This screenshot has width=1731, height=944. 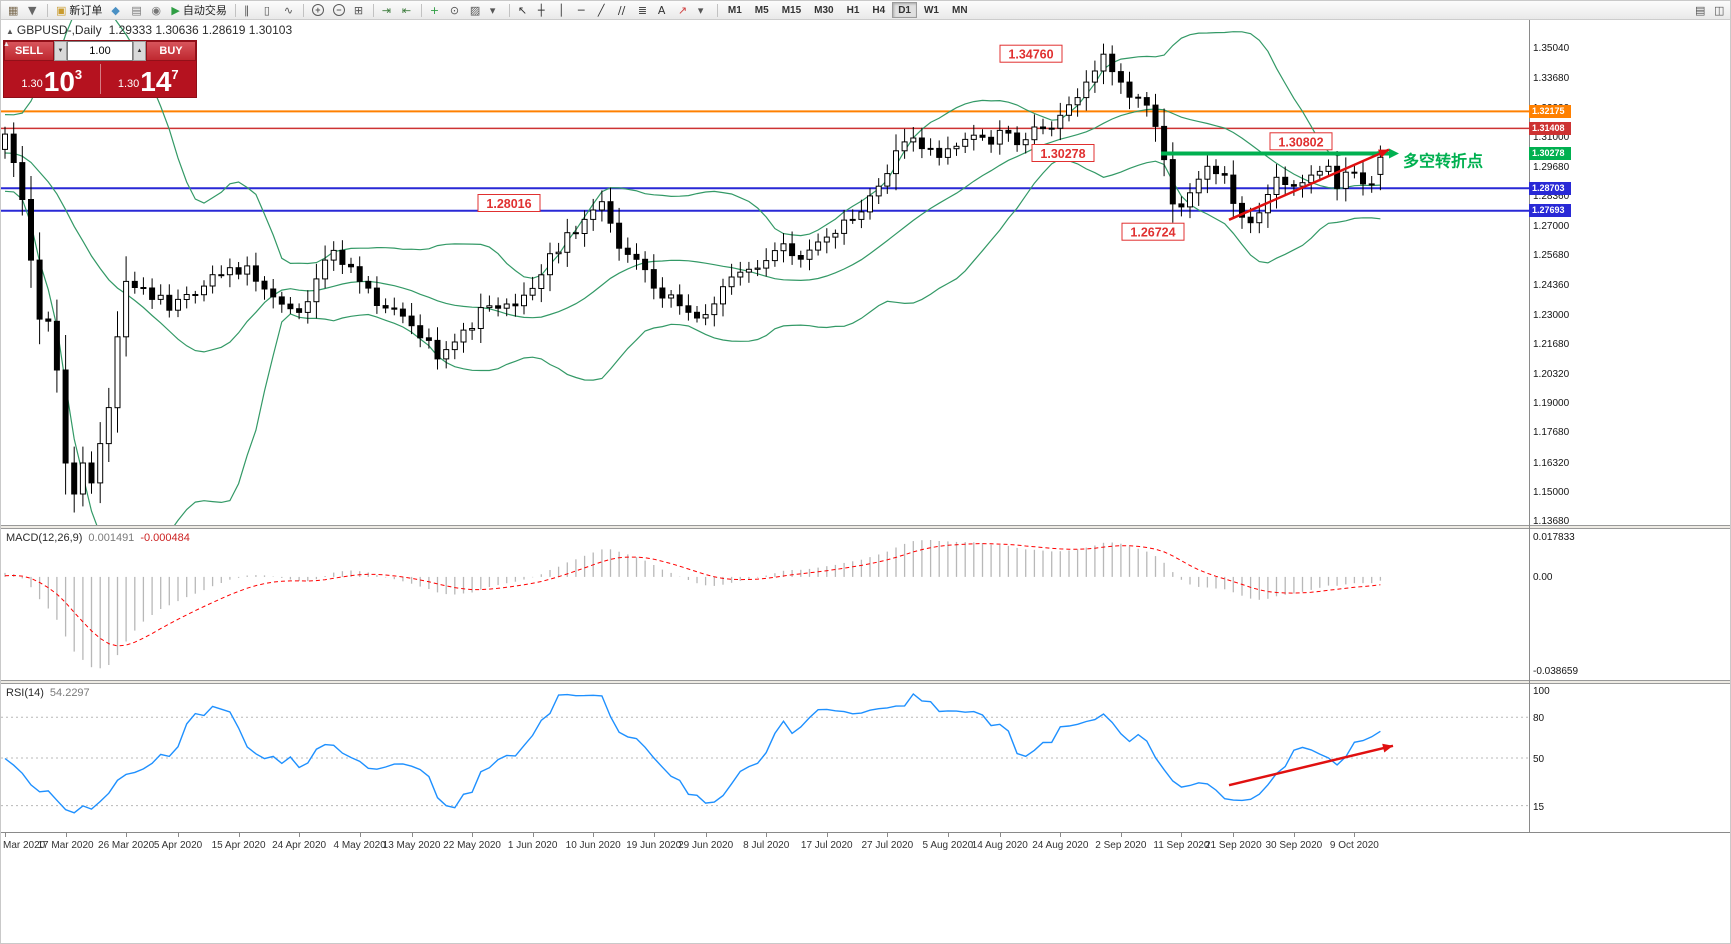 I want to click on periods-button: ⊙, so click(x=455, y=10).